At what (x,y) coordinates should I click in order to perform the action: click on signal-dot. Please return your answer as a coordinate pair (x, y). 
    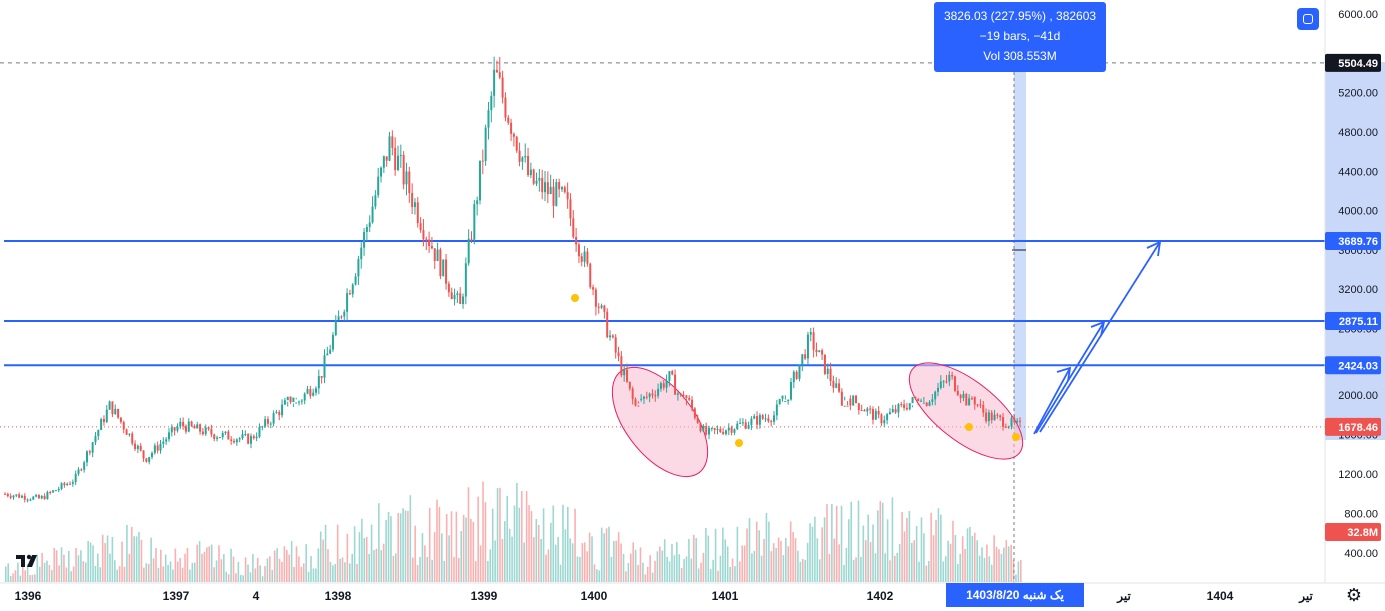
    Looking at the image, I should click on (969, 427).